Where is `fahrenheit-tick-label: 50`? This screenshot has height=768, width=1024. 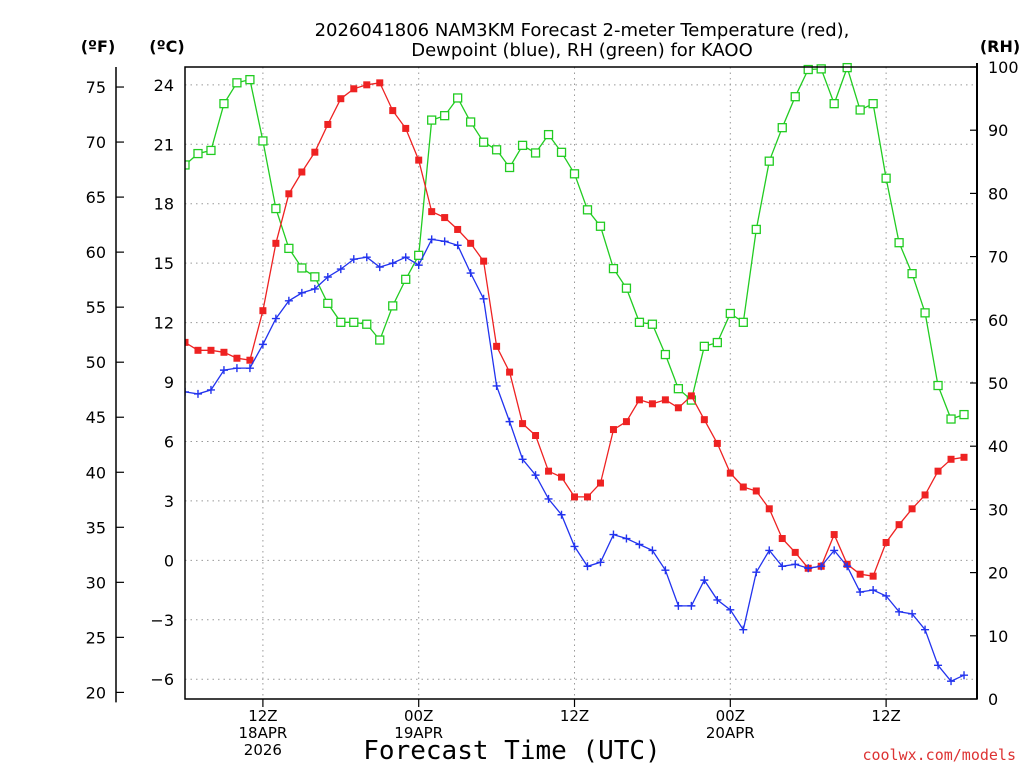
fahrenheit-tick-label: 50 is located at coordinates (96, 362).